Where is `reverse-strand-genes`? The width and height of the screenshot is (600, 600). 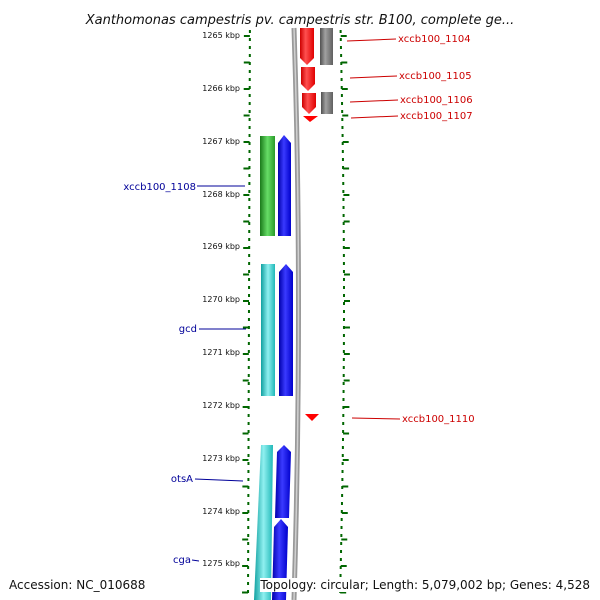 reverse-strand-genes is located at coordinates (316, 224).